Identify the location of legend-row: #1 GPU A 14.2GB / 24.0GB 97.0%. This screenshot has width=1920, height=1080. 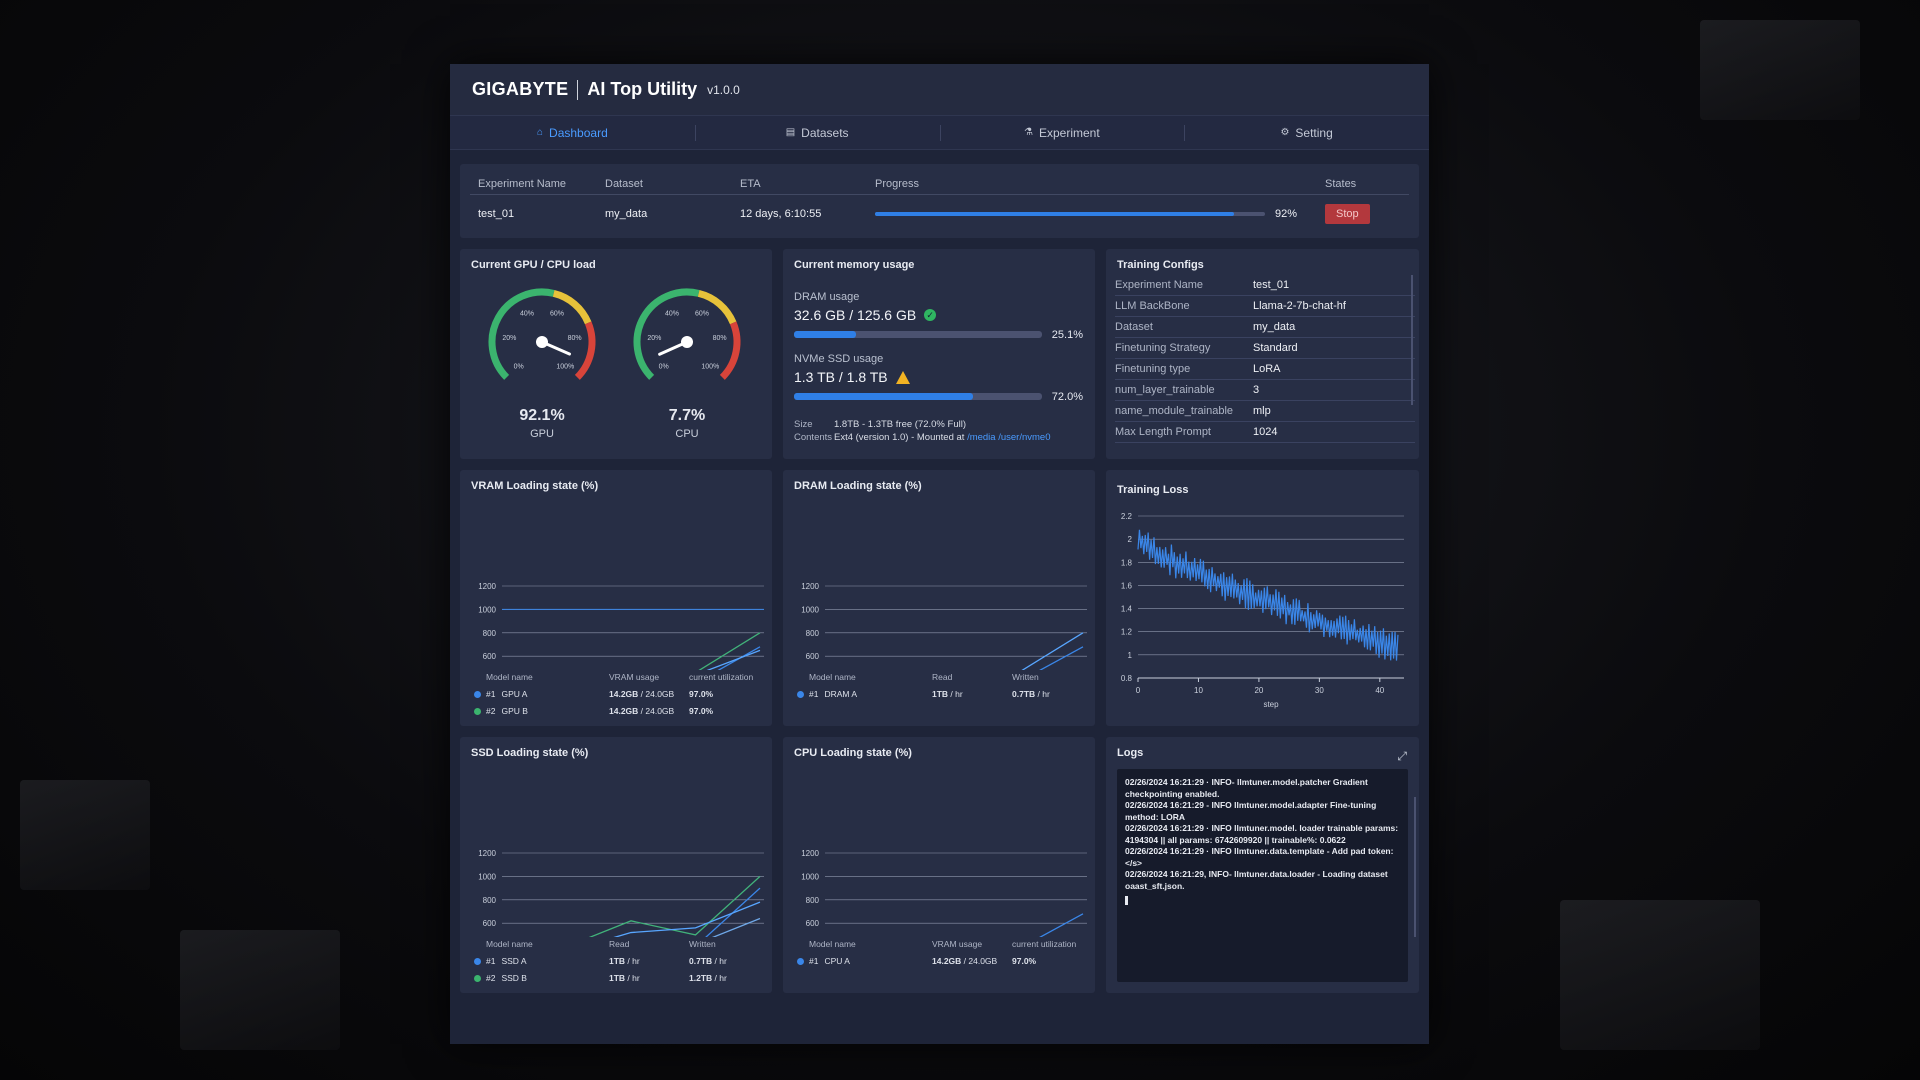
(617, 694).